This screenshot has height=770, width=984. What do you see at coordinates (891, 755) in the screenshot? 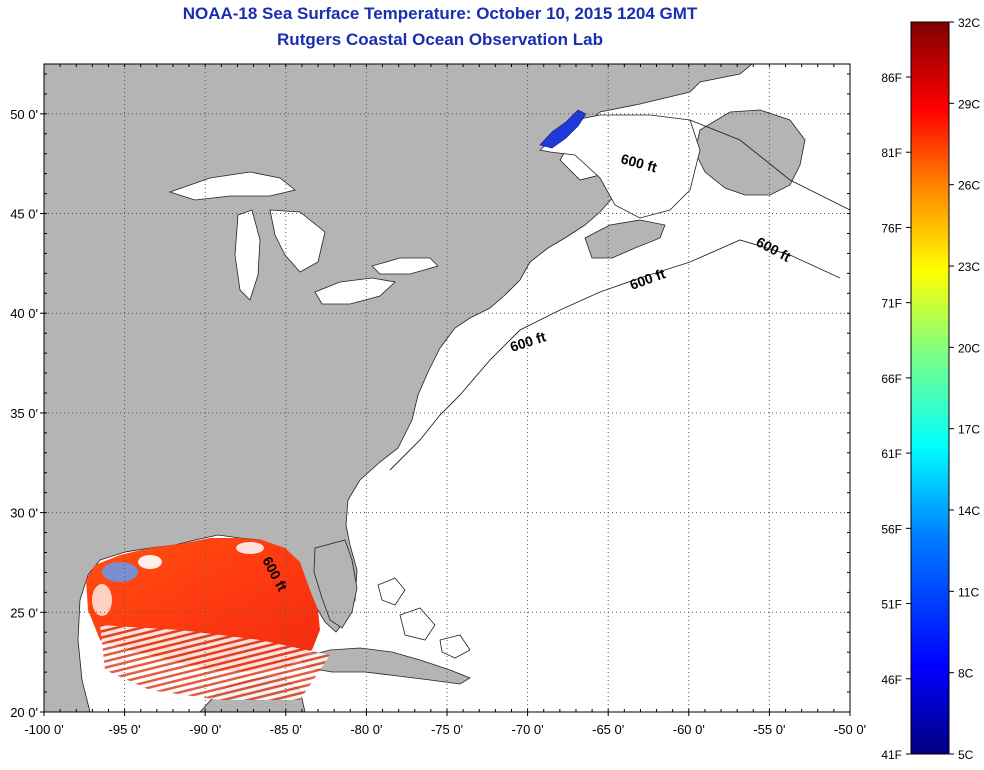
I see `colorbar-f-label: 41F` at bounding box center [891, 755].